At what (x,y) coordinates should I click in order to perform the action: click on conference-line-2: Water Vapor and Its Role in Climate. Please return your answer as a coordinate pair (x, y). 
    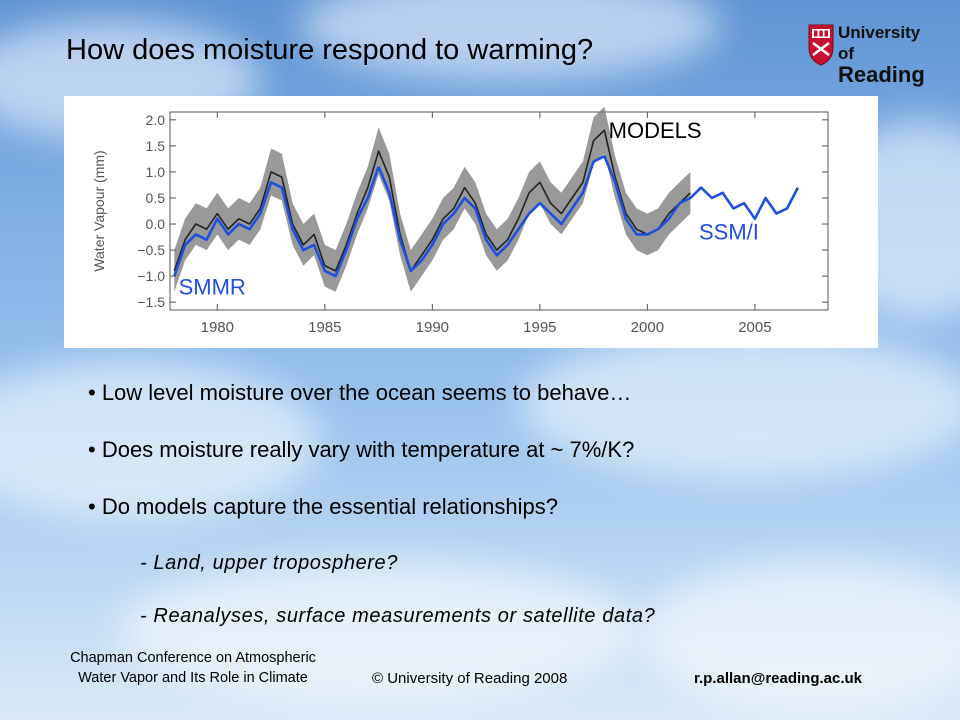
    Looking at the image, I should click on (193, 678).